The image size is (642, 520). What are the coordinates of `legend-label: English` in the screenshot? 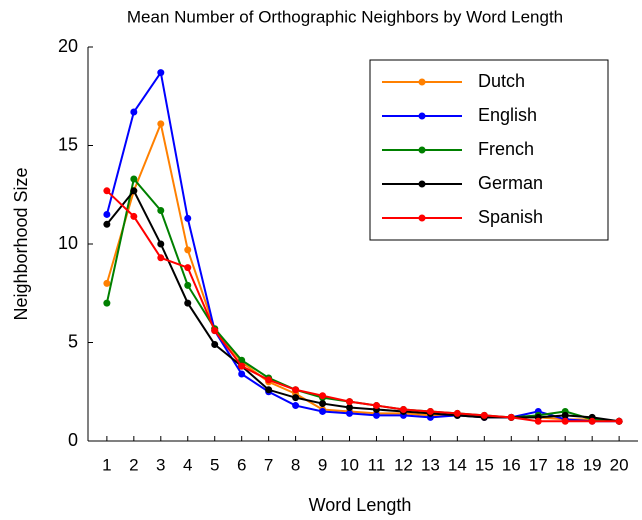 It's located at (507, 115).